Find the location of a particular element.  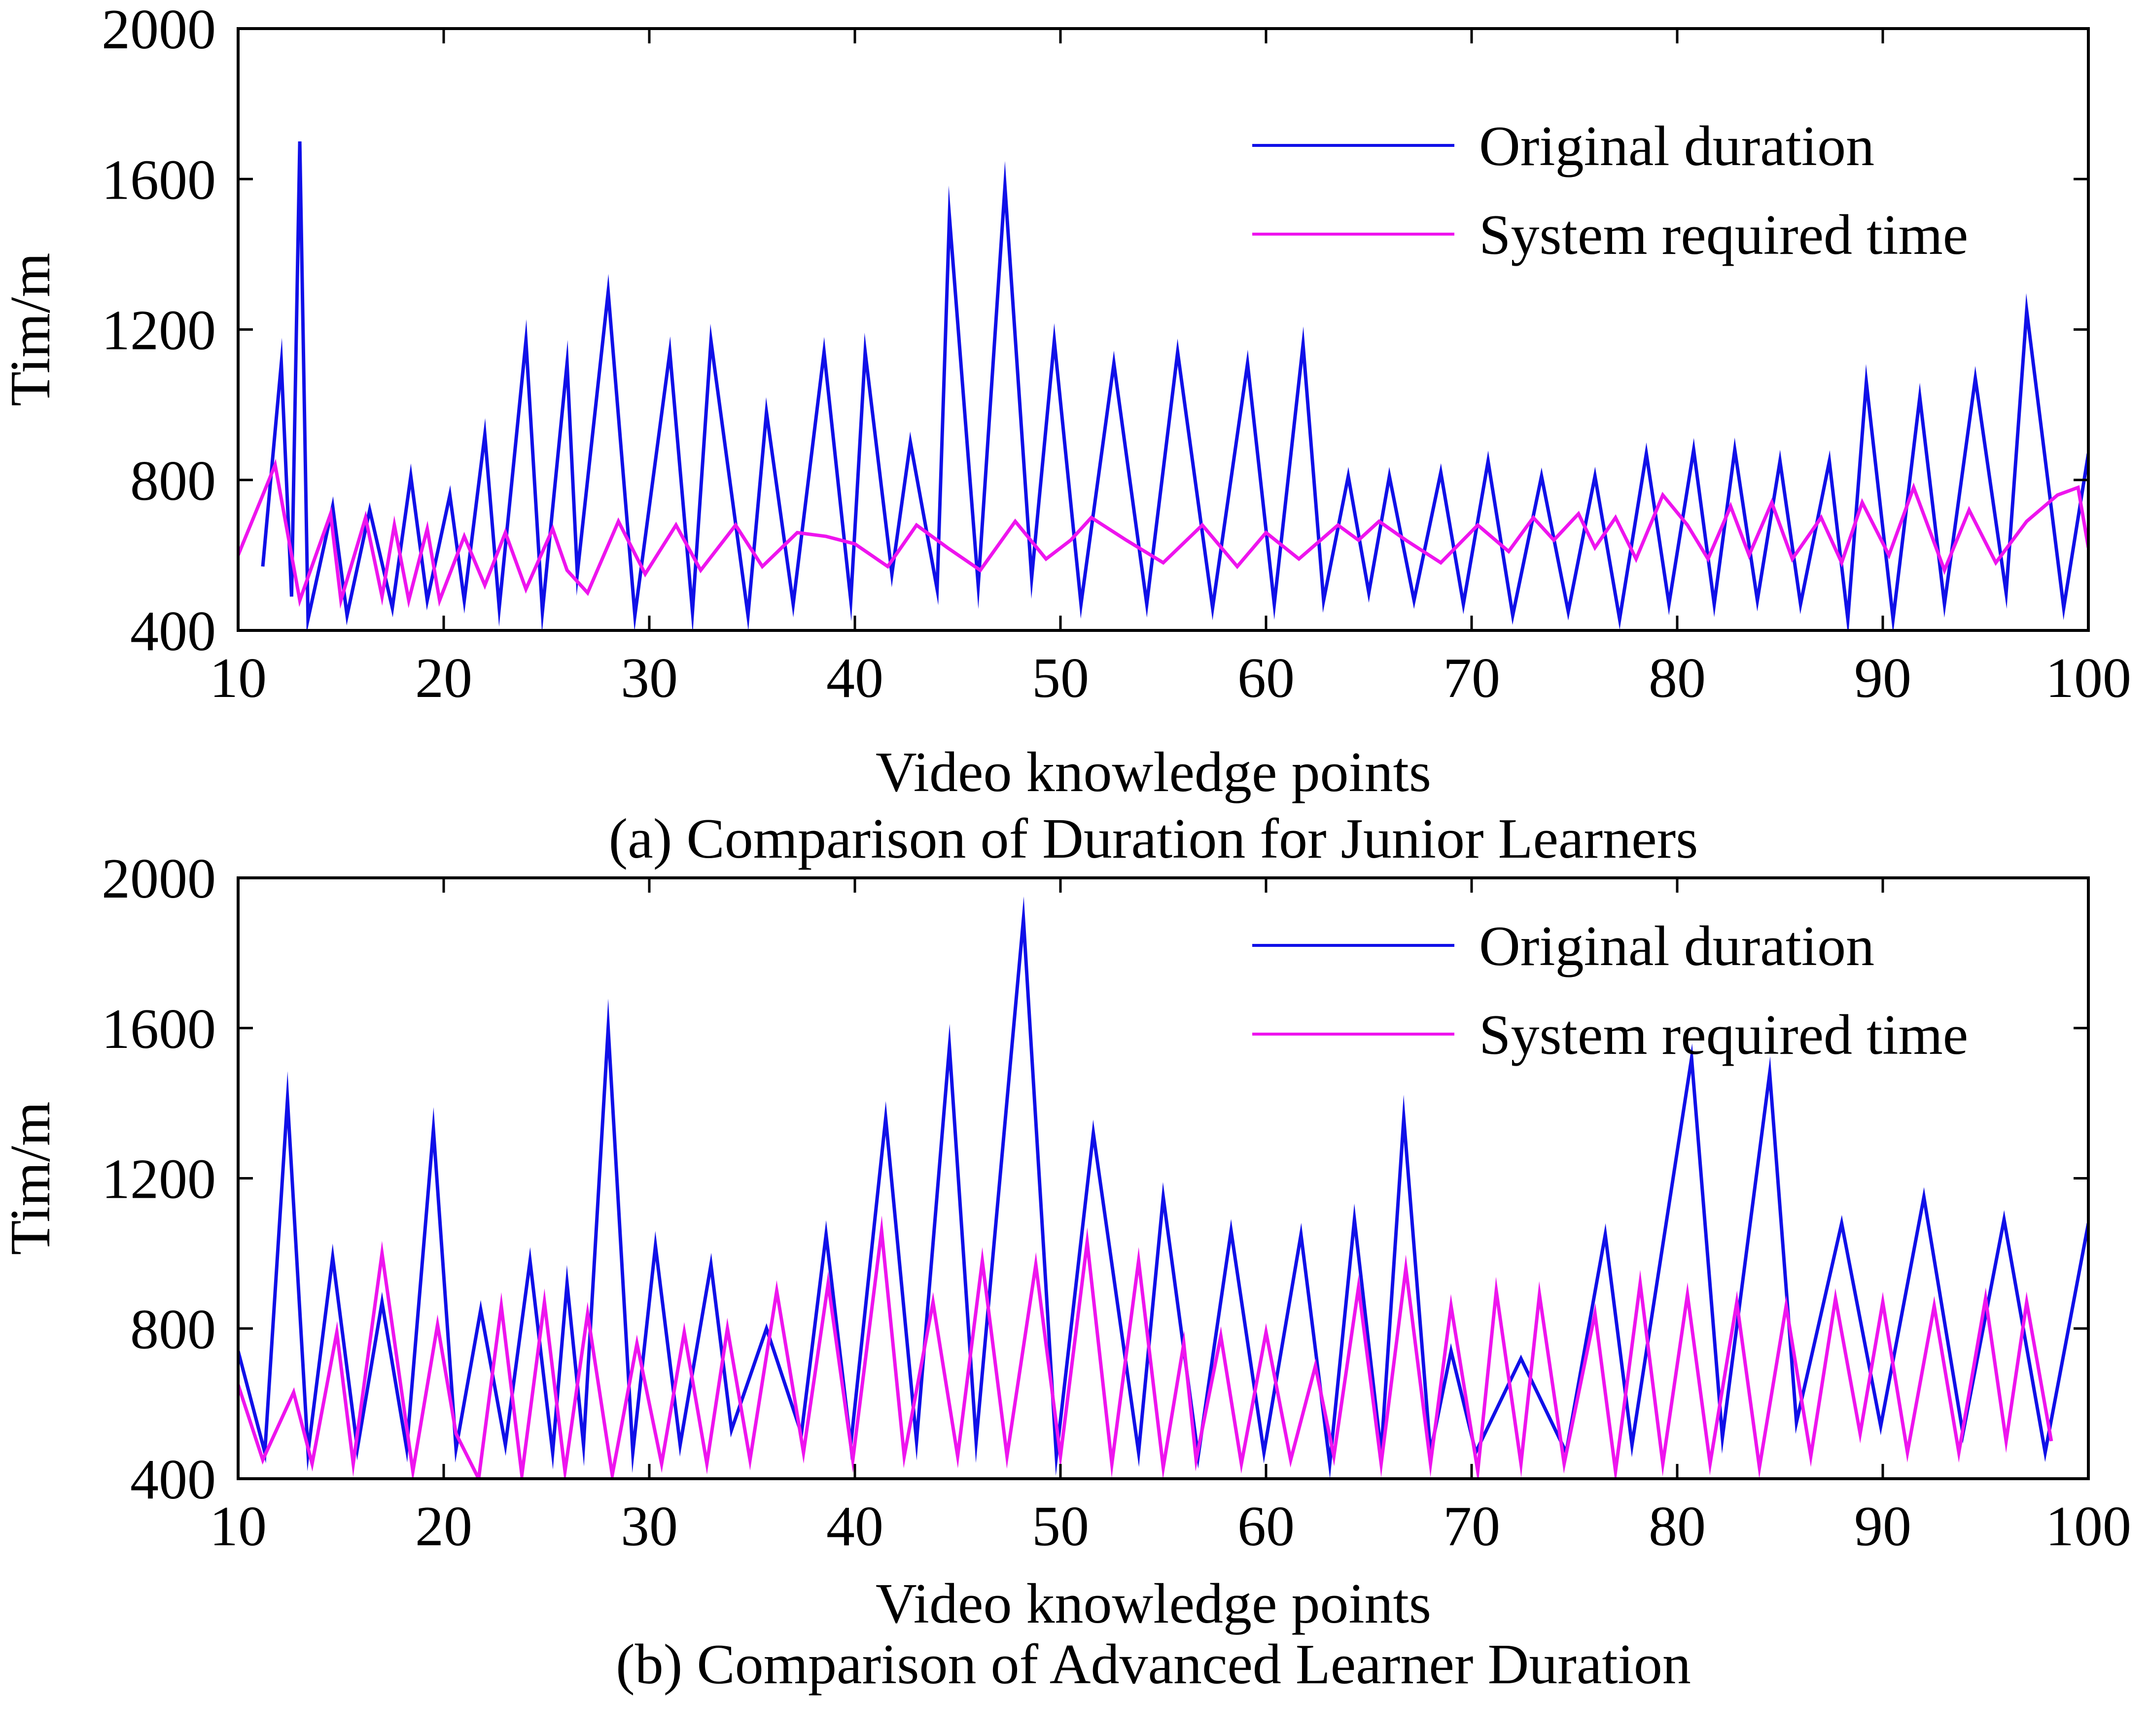

y-axis-label-b: Tim/m is located at coordinates (31, 1178).